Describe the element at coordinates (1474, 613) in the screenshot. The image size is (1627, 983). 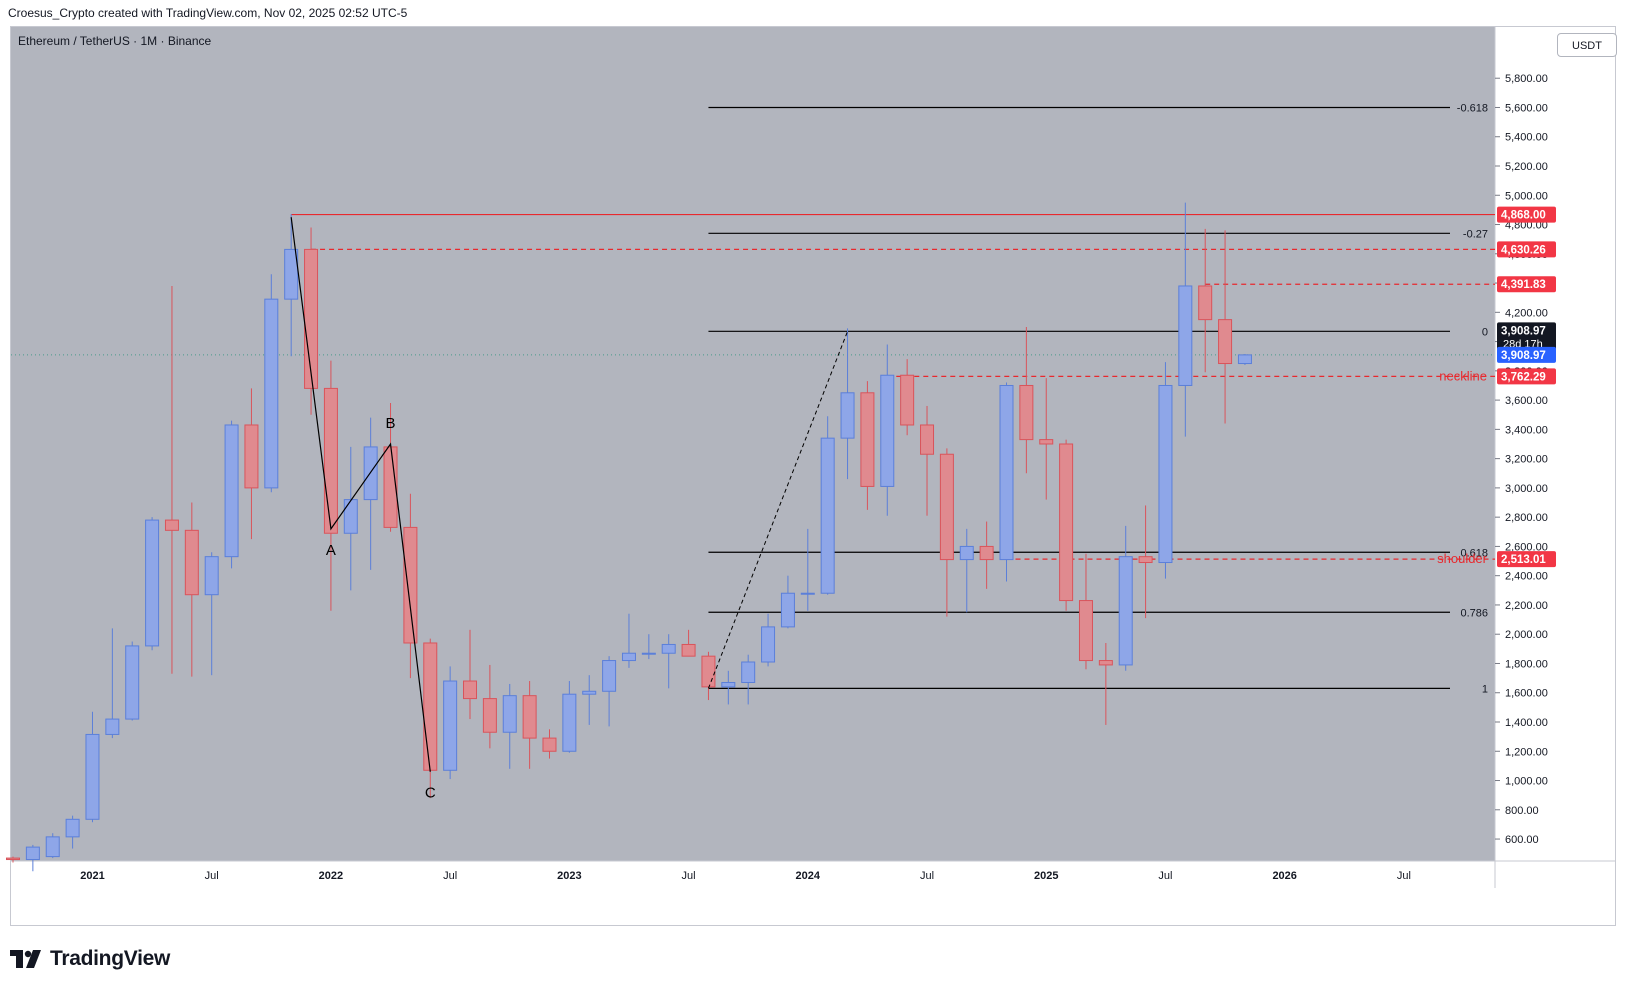
I see `fib-level-label: 0.786` at that location.